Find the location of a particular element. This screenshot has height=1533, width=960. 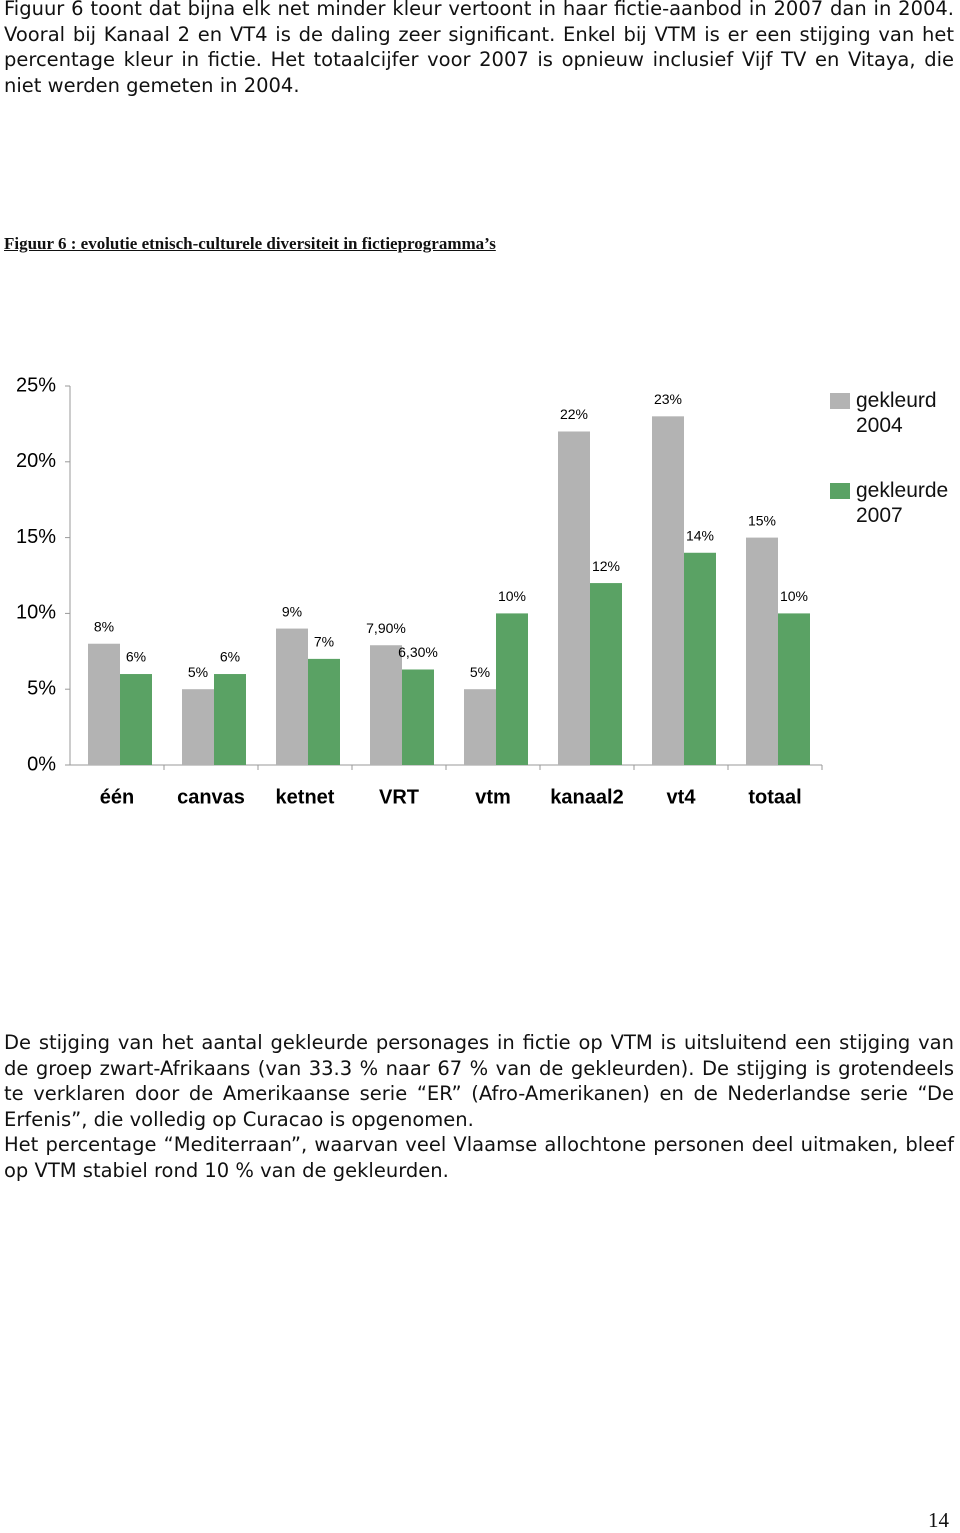

y-tick-label: 5% is located at coordinates (41, 688).